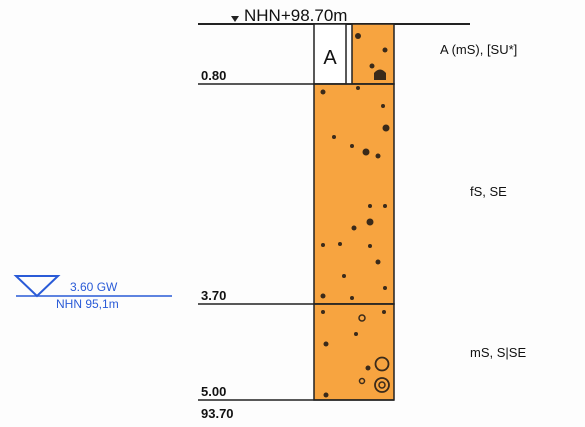 This screenshot has height=427, width=585. I want to click on groundwater-elevation-label: NHN 95,1m, so click(87, 304).